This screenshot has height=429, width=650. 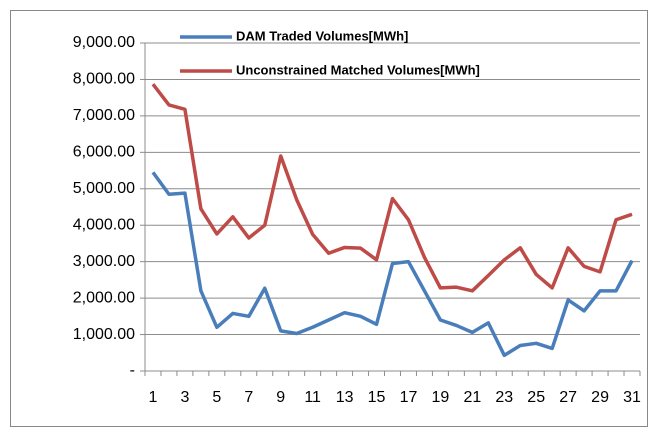 I want to click on x-tick-label: 27, so click(x=568, y=397).